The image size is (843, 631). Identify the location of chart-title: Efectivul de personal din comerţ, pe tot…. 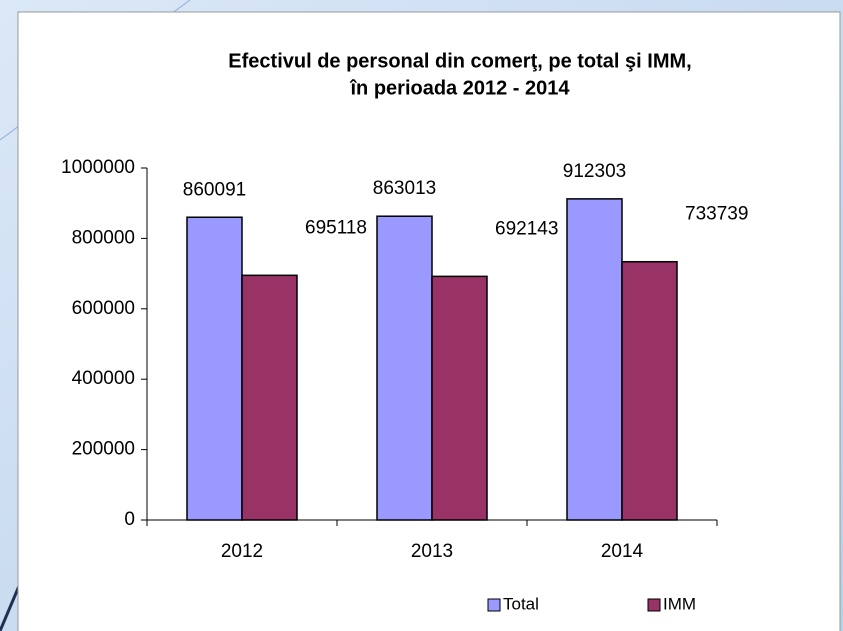
(459, 61).